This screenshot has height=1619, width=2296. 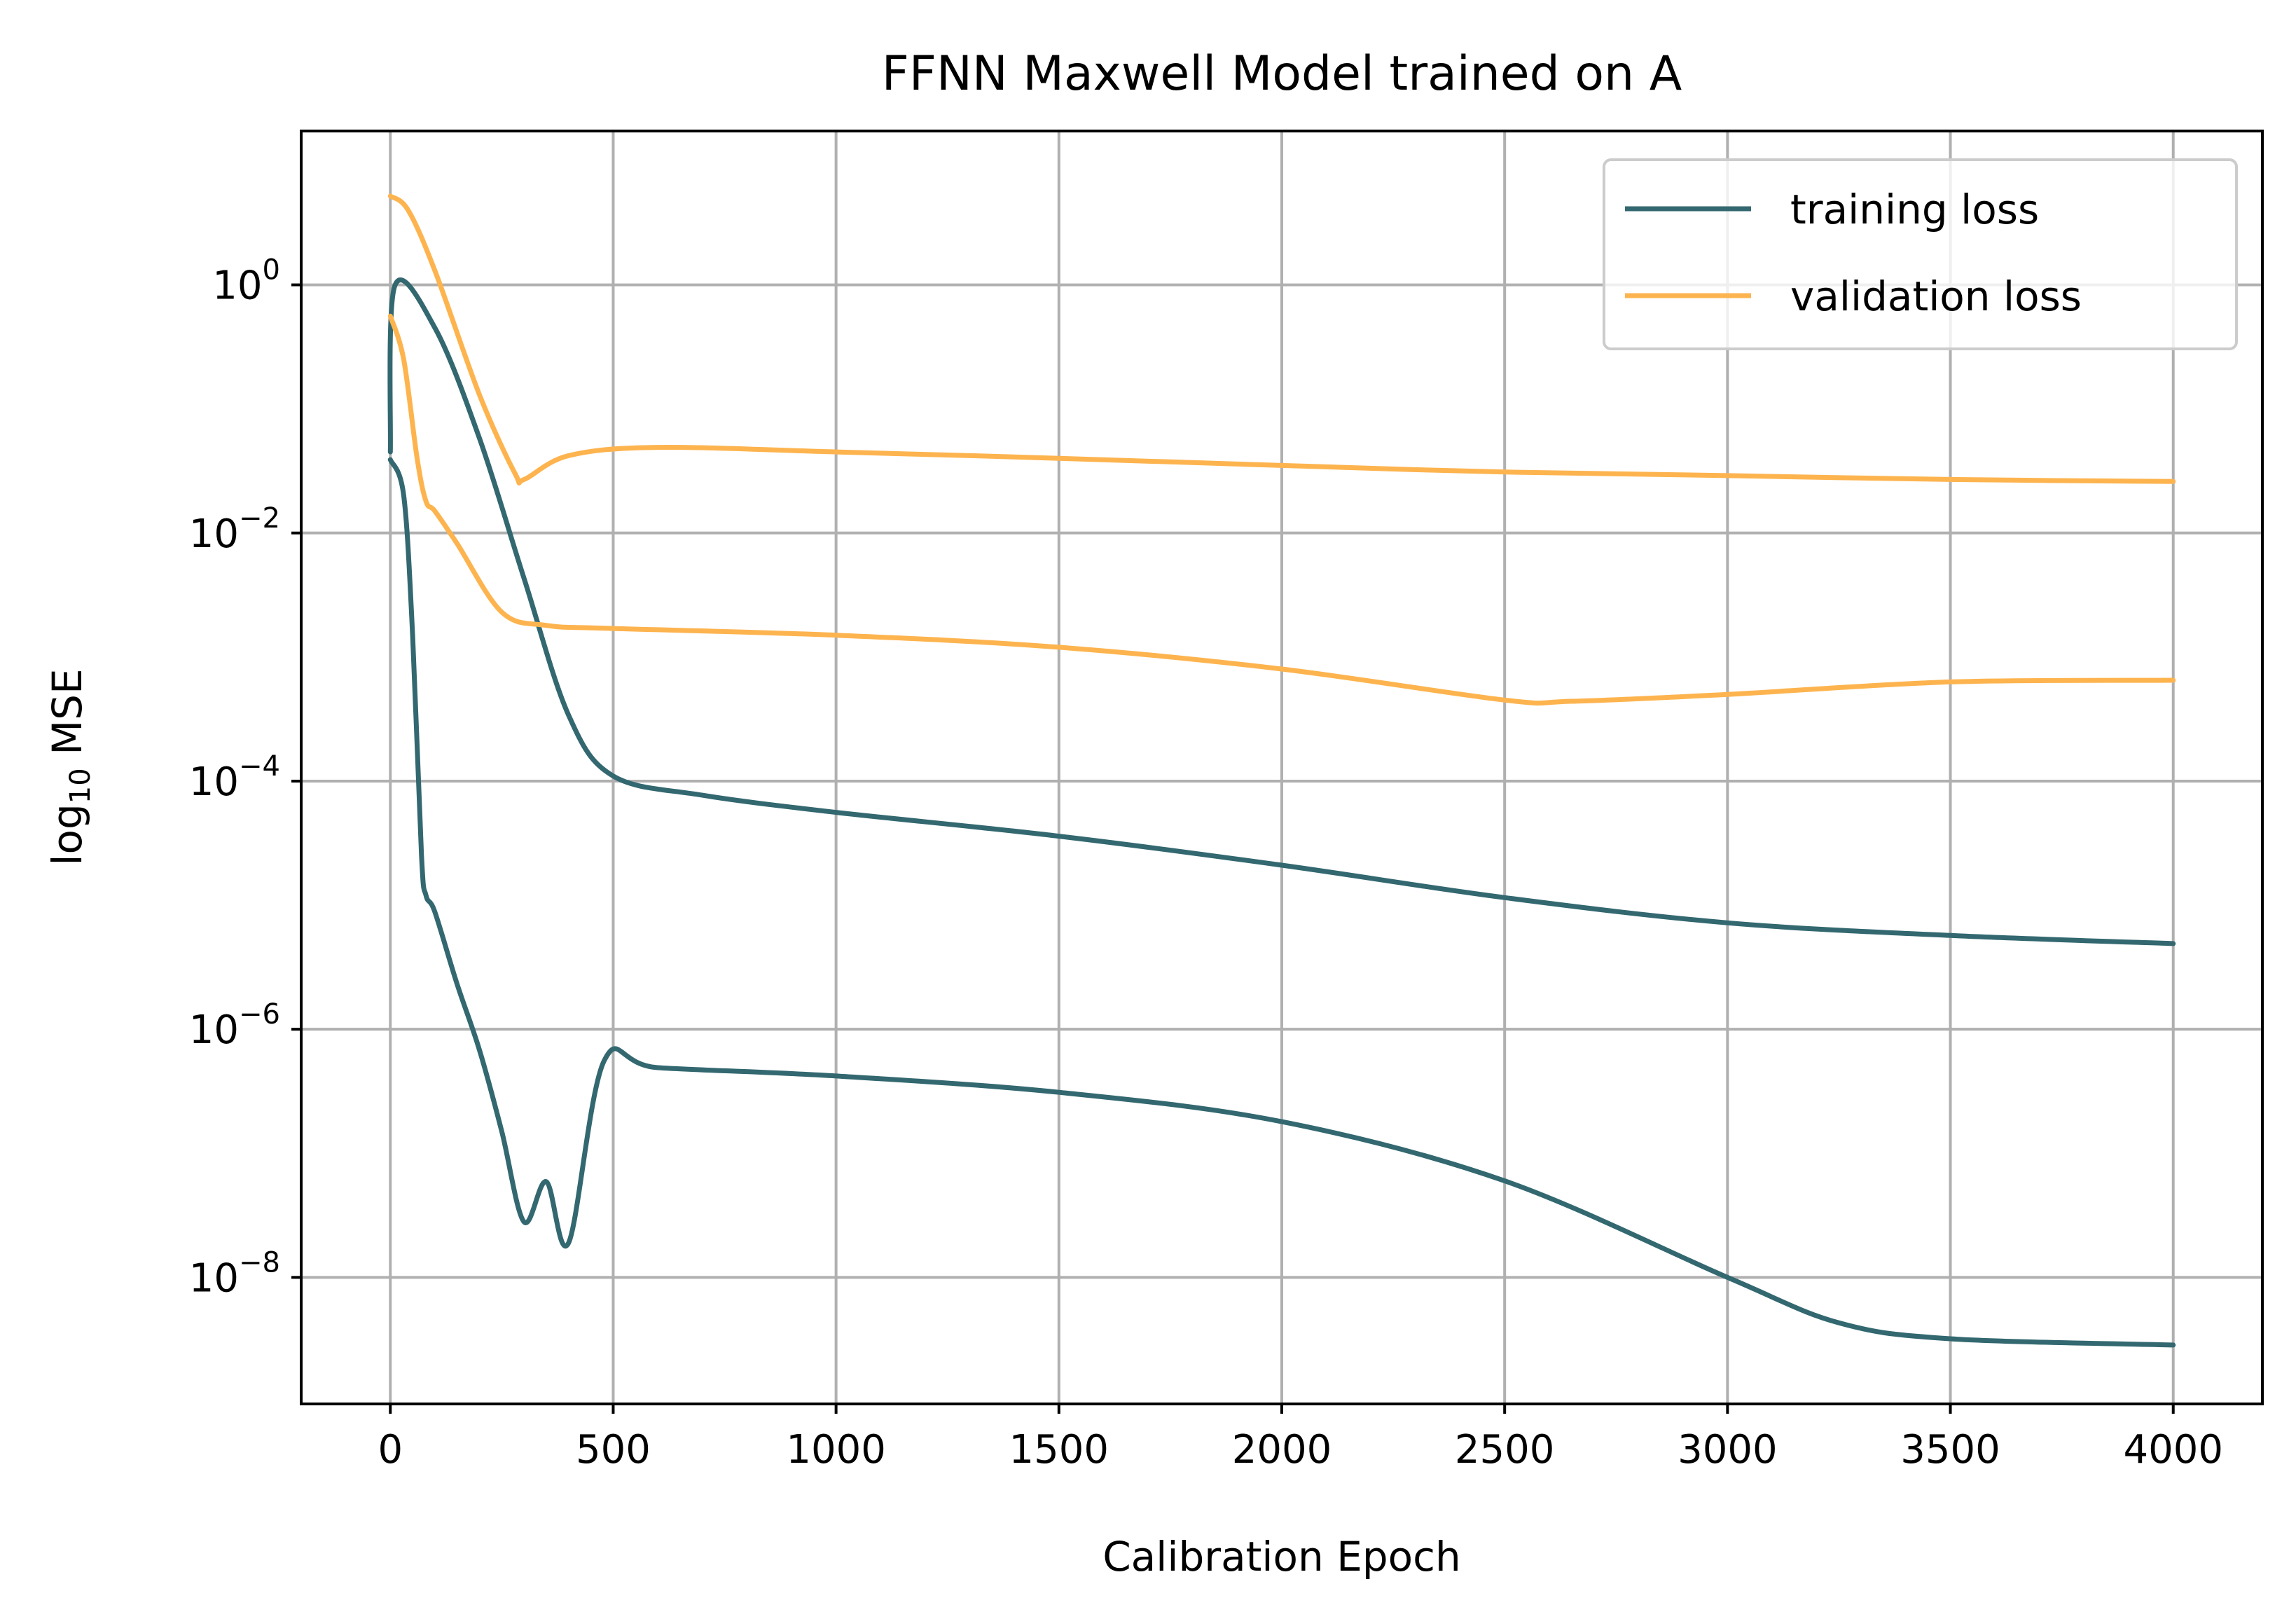 What do you see at coordinates (390, 1450) in the screenshot?
I see `x-tick-label: 0` at bounding box center [390, 1450].